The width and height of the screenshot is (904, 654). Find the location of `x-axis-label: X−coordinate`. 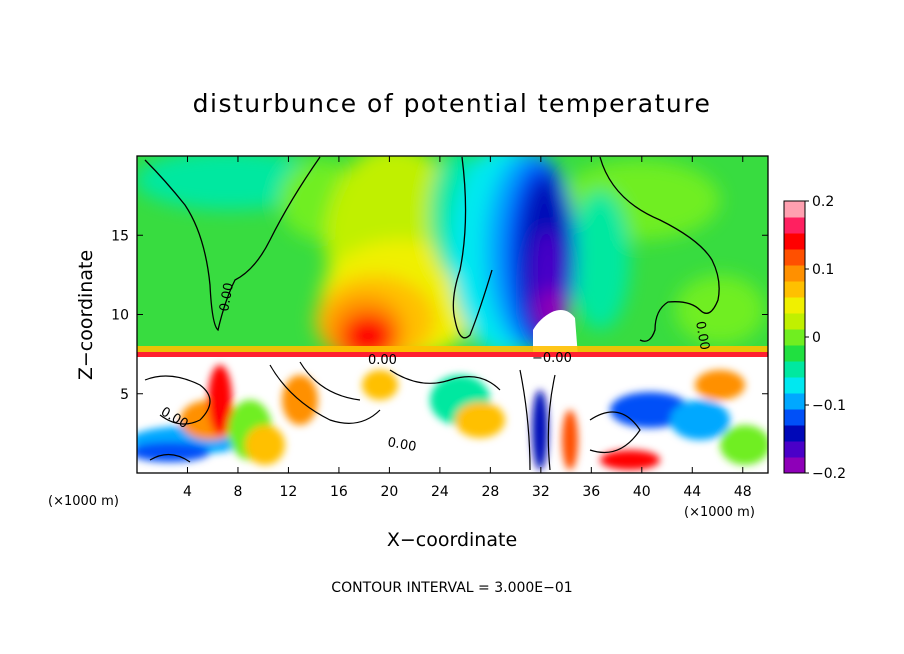

x-axis-label: X−coordinate is located at coordinates (452, 540).